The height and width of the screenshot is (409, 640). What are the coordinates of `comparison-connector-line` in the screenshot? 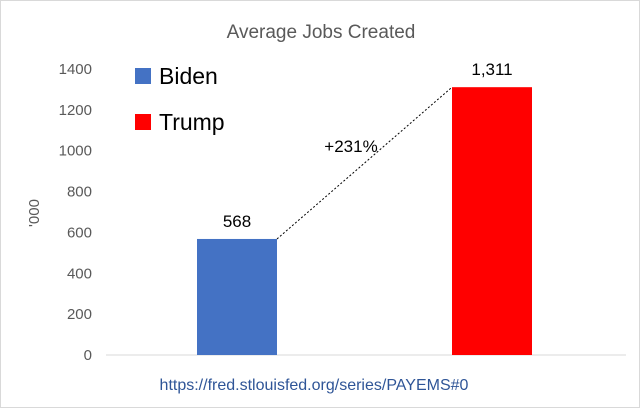 It's located at (364, 163).